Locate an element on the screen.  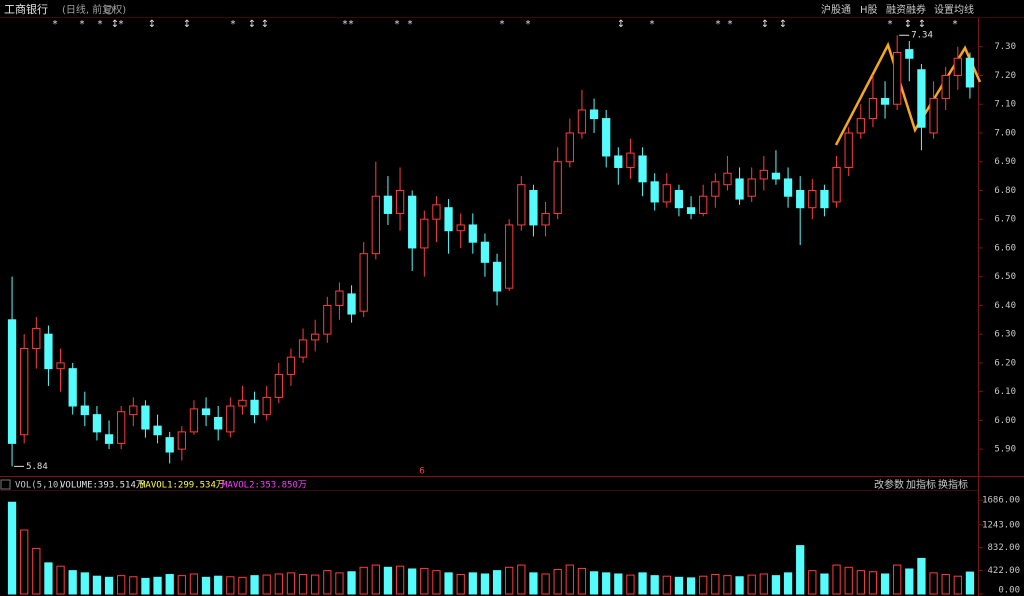
y-tick-label: 7.20 is located at coordinates (1005, 76).